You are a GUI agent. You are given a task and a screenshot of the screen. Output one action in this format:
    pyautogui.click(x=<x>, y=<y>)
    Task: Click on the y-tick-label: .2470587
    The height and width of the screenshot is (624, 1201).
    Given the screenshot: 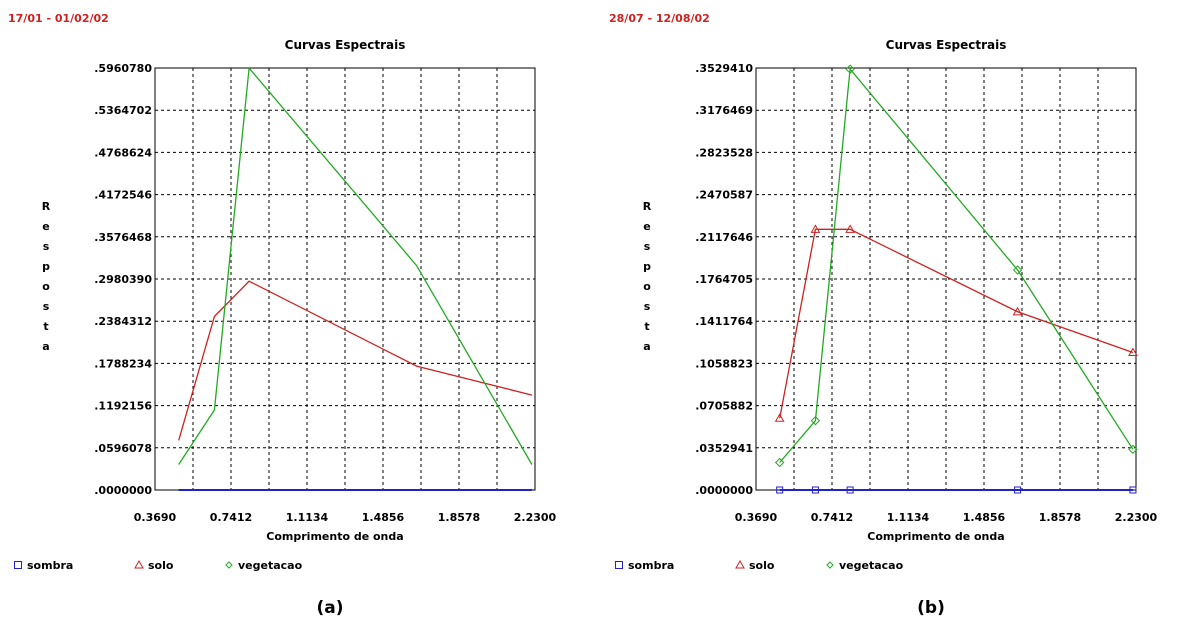 What is the action you would take?
    pyautogui.click(x=724, y=195)
    